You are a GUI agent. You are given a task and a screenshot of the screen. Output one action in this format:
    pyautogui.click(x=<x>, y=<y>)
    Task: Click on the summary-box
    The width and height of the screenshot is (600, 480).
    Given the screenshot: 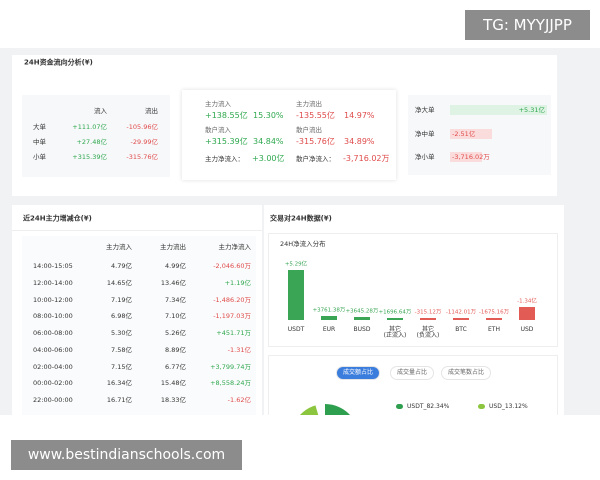 What is the action you would take?
    pyautogui.click(x=289, y=135)
    